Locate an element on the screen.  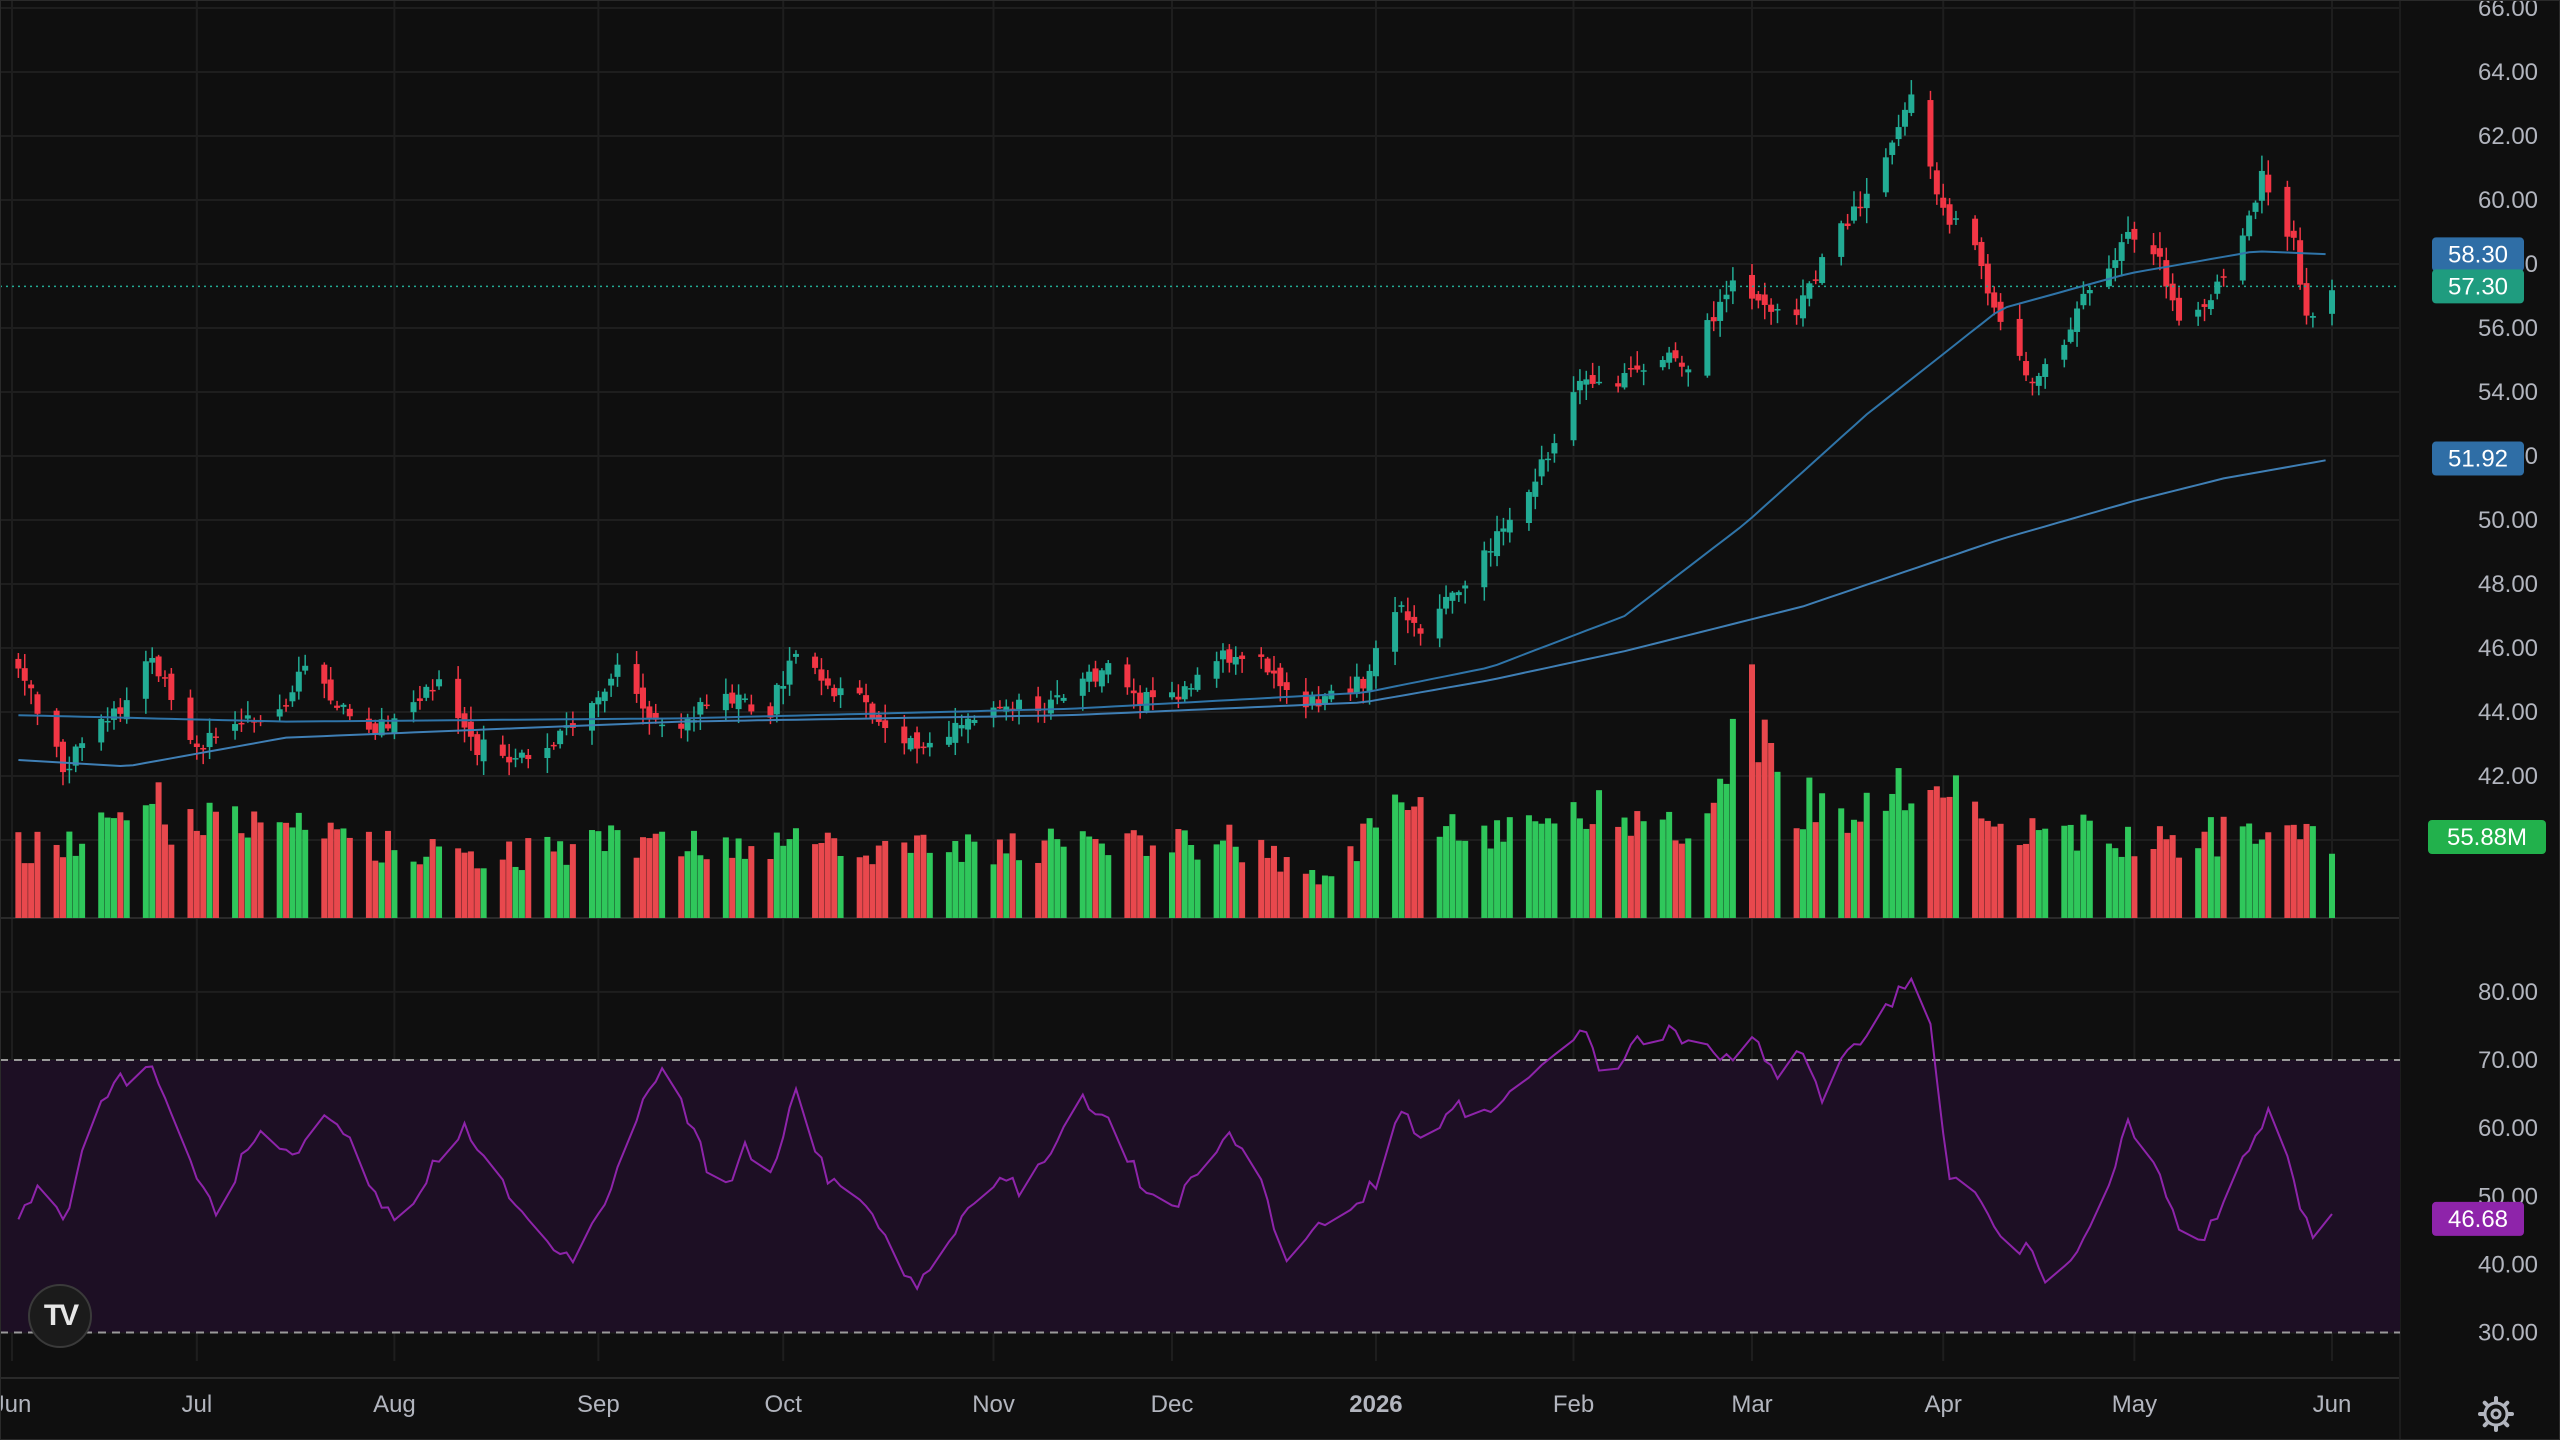
tradingview-logo: TV is located at coordinates (60, 1316).